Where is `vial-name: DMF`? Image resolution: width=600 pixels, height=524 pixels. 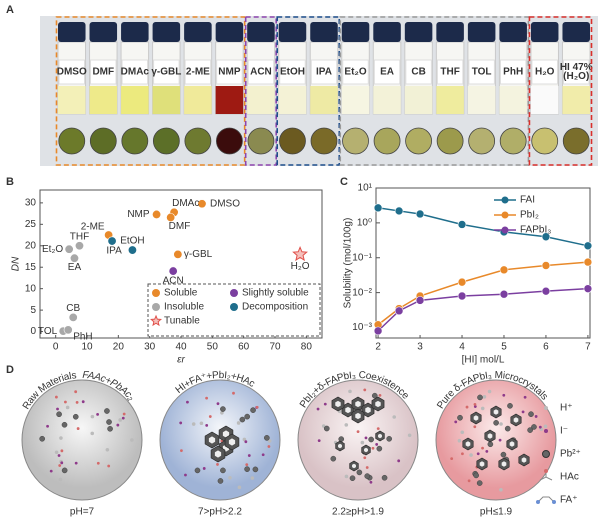 vial-name: DMF is located at coordinates (103, 72).